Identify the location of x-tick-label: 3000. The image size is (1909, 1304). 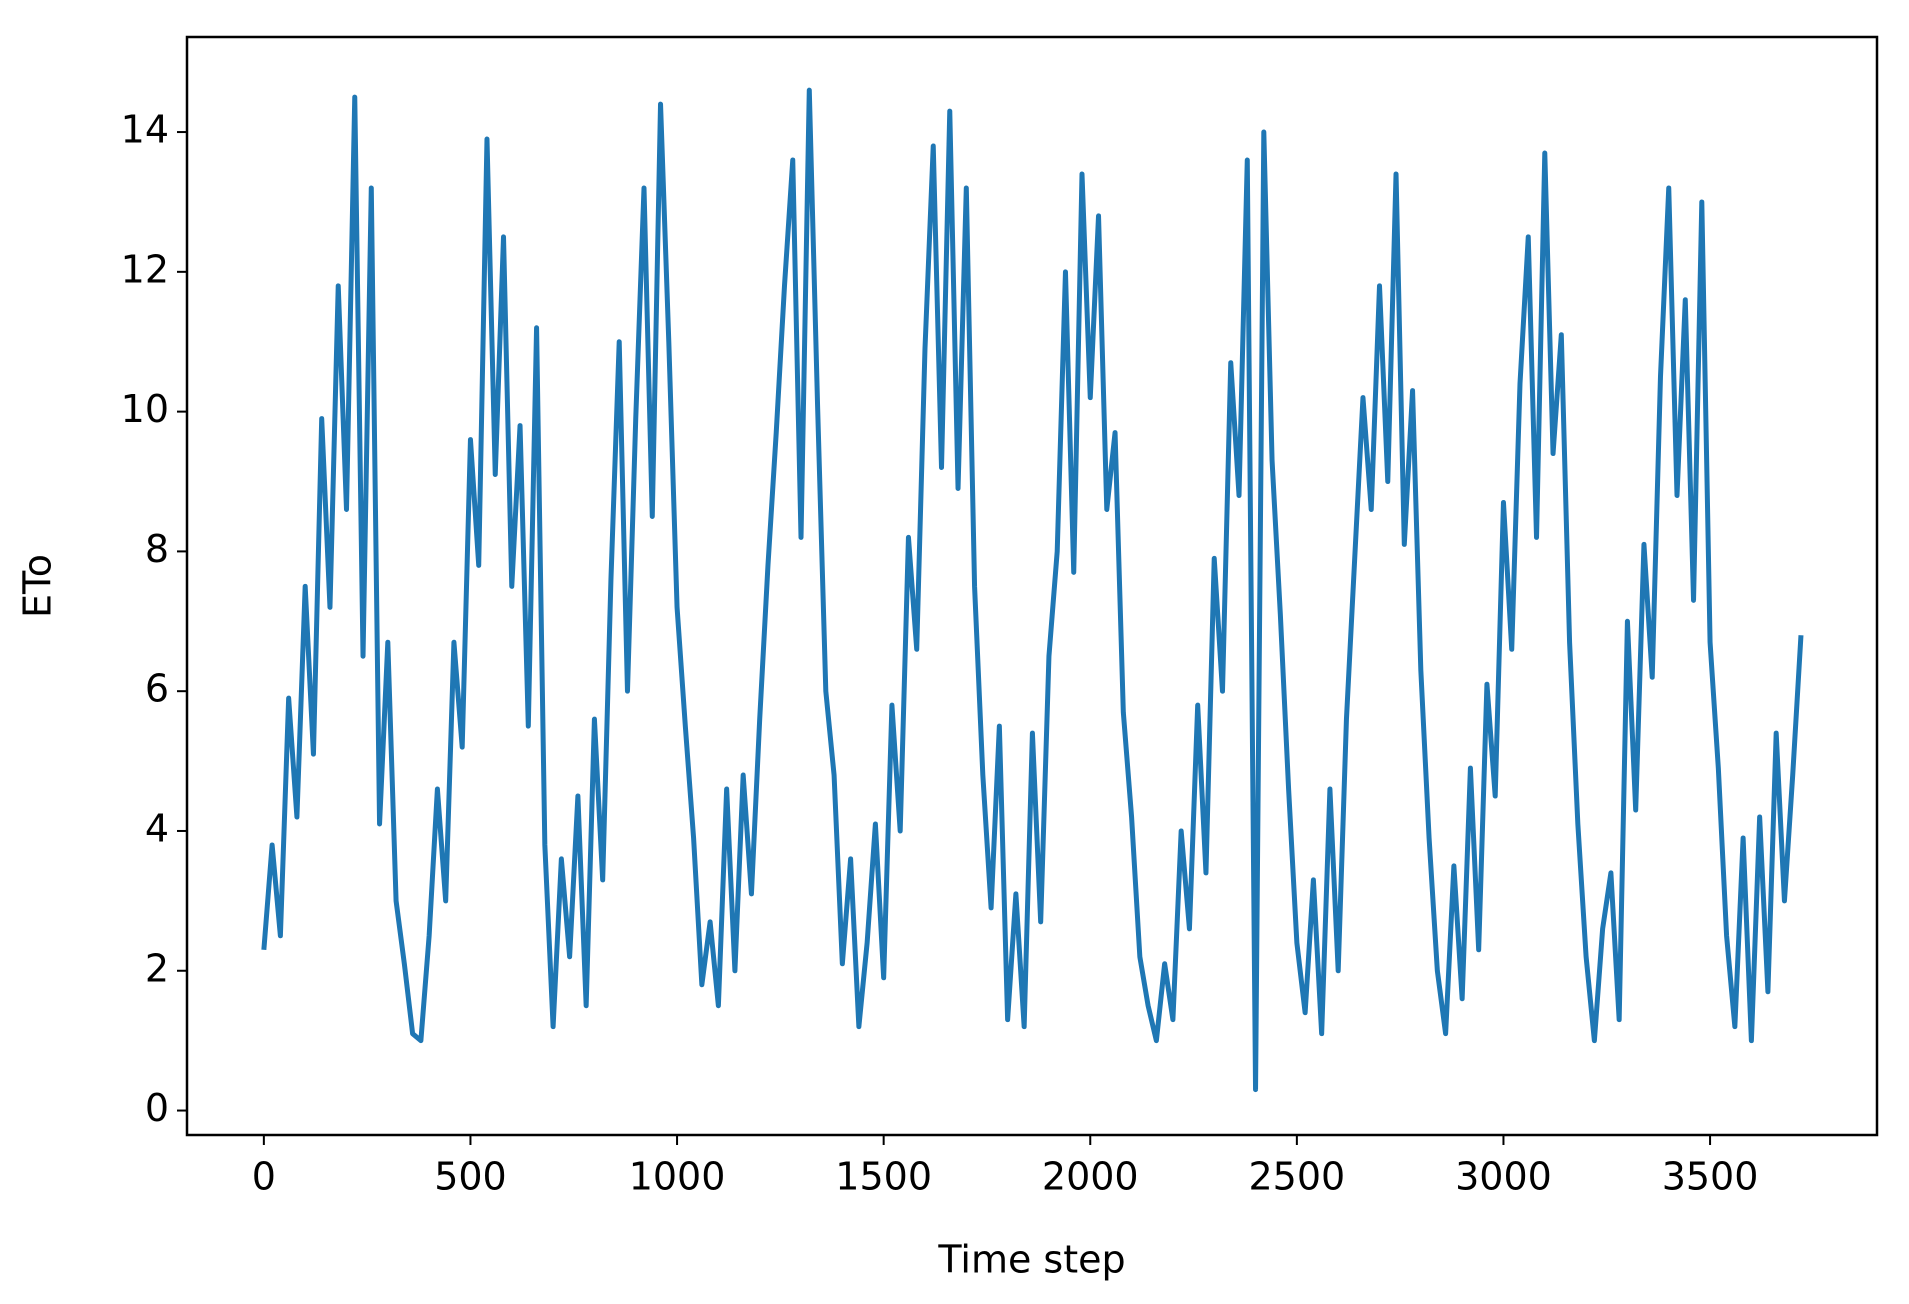
(1503, 1177).